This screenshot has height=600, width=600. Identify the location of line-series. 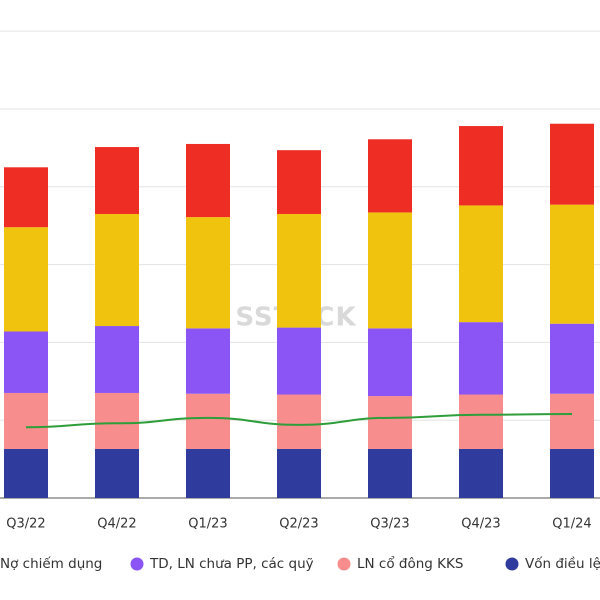
(299, 420).